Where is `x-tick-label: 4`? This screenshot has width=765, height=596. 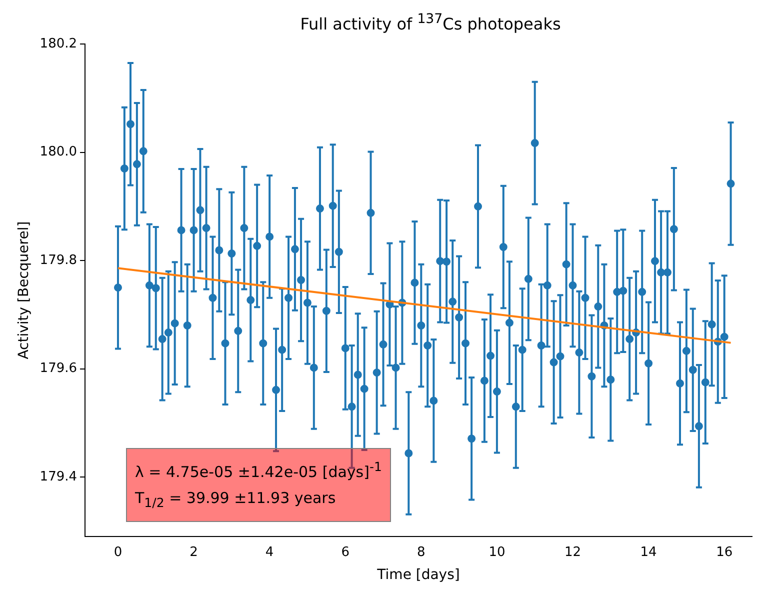
x-tick-label: 4 is located at coordinates (269, 552).